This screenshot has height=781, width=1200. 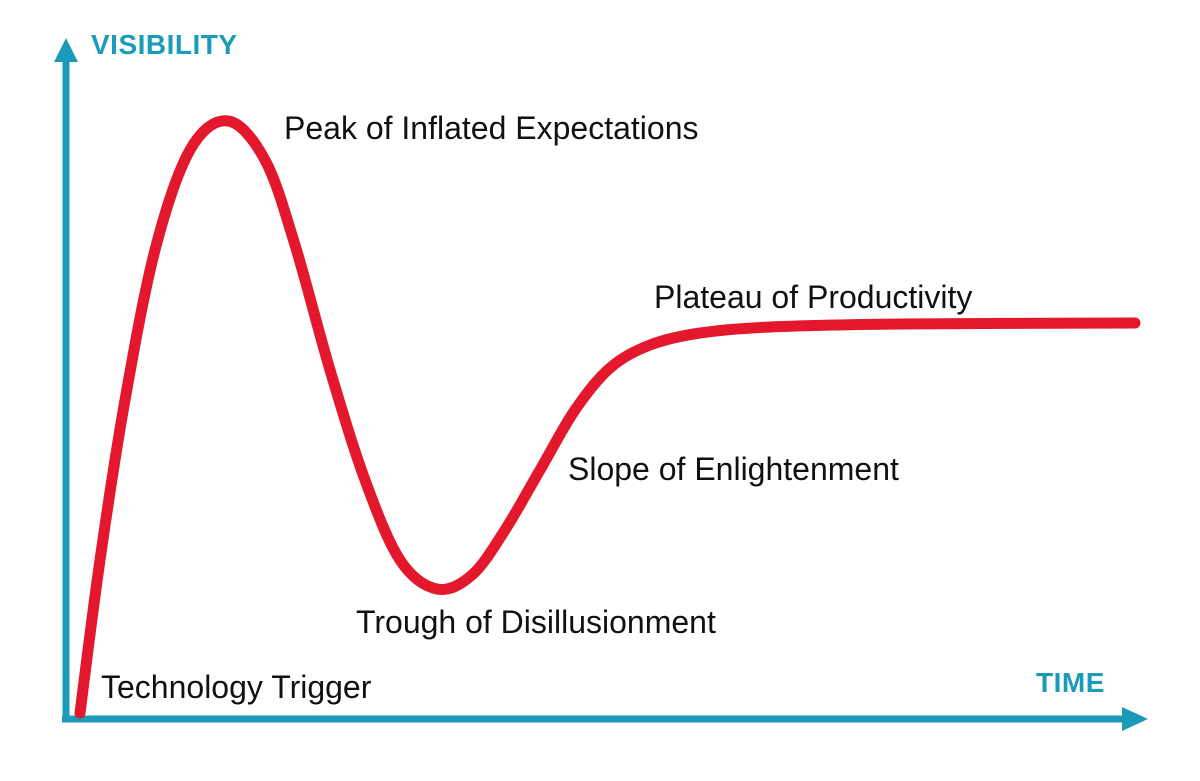 I want to click on label-technology-trigger: Technology Trigger, so click(x=236, y=687).